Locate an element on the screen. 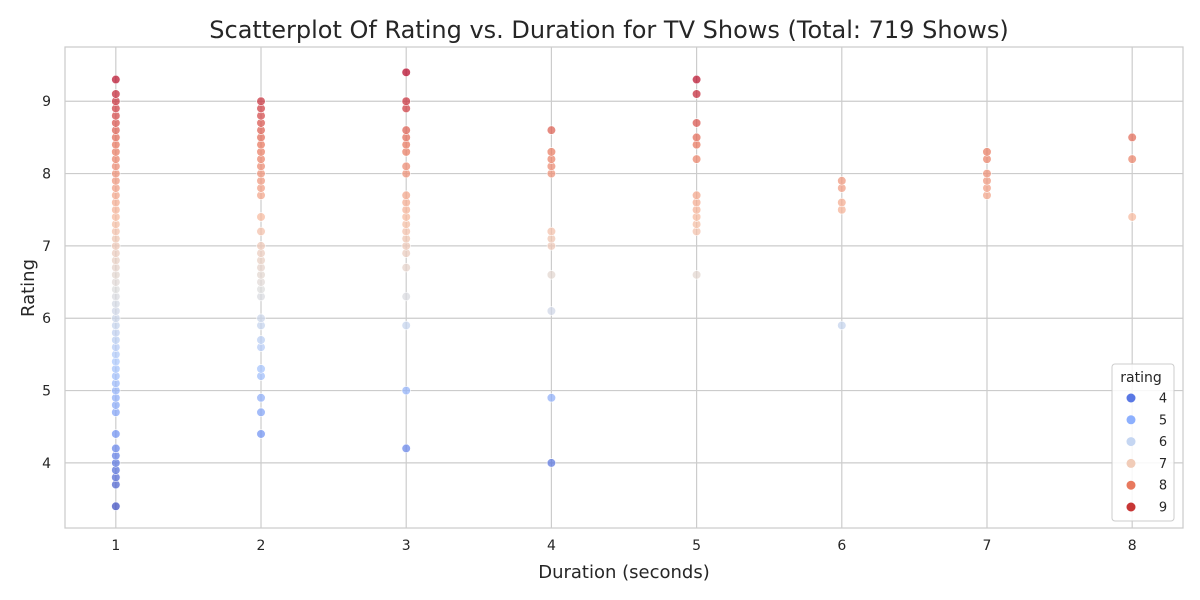 Image resolution: width=1200 pixels, height=600 pixels. y-tick-label: 4 is located at coordinates (46, 464).